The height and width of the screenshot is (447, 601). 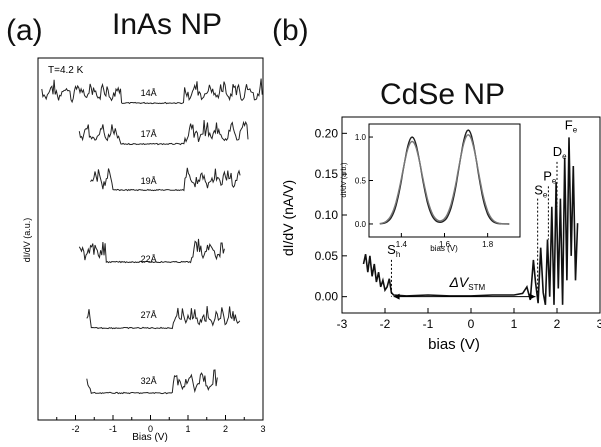 What do you see at coordinates (344, 179) in the screenshot?
I see `inset-ylabel: dI/dV (arb.)` at bounding box center [344, 179].